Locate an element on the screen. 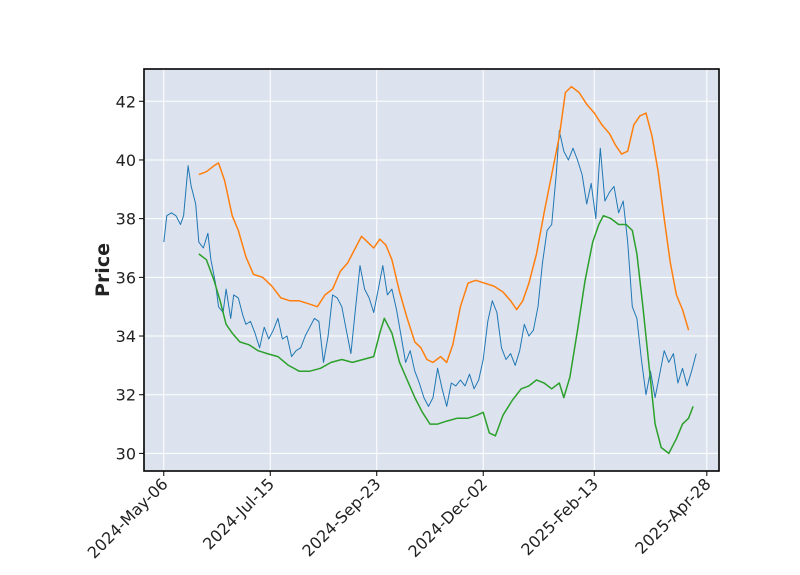  x-tick-label: 2025-Apr-28 is located at coordinates (672, 515).